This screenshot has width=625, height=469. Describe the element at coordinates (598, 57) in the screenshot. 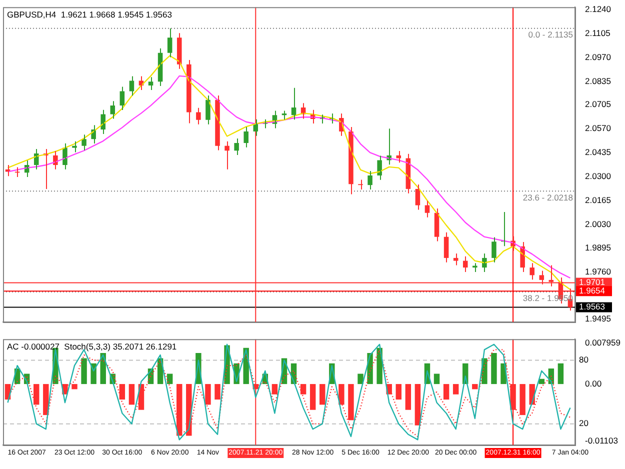

I see `y-tick-label: 2.0970` at that location.